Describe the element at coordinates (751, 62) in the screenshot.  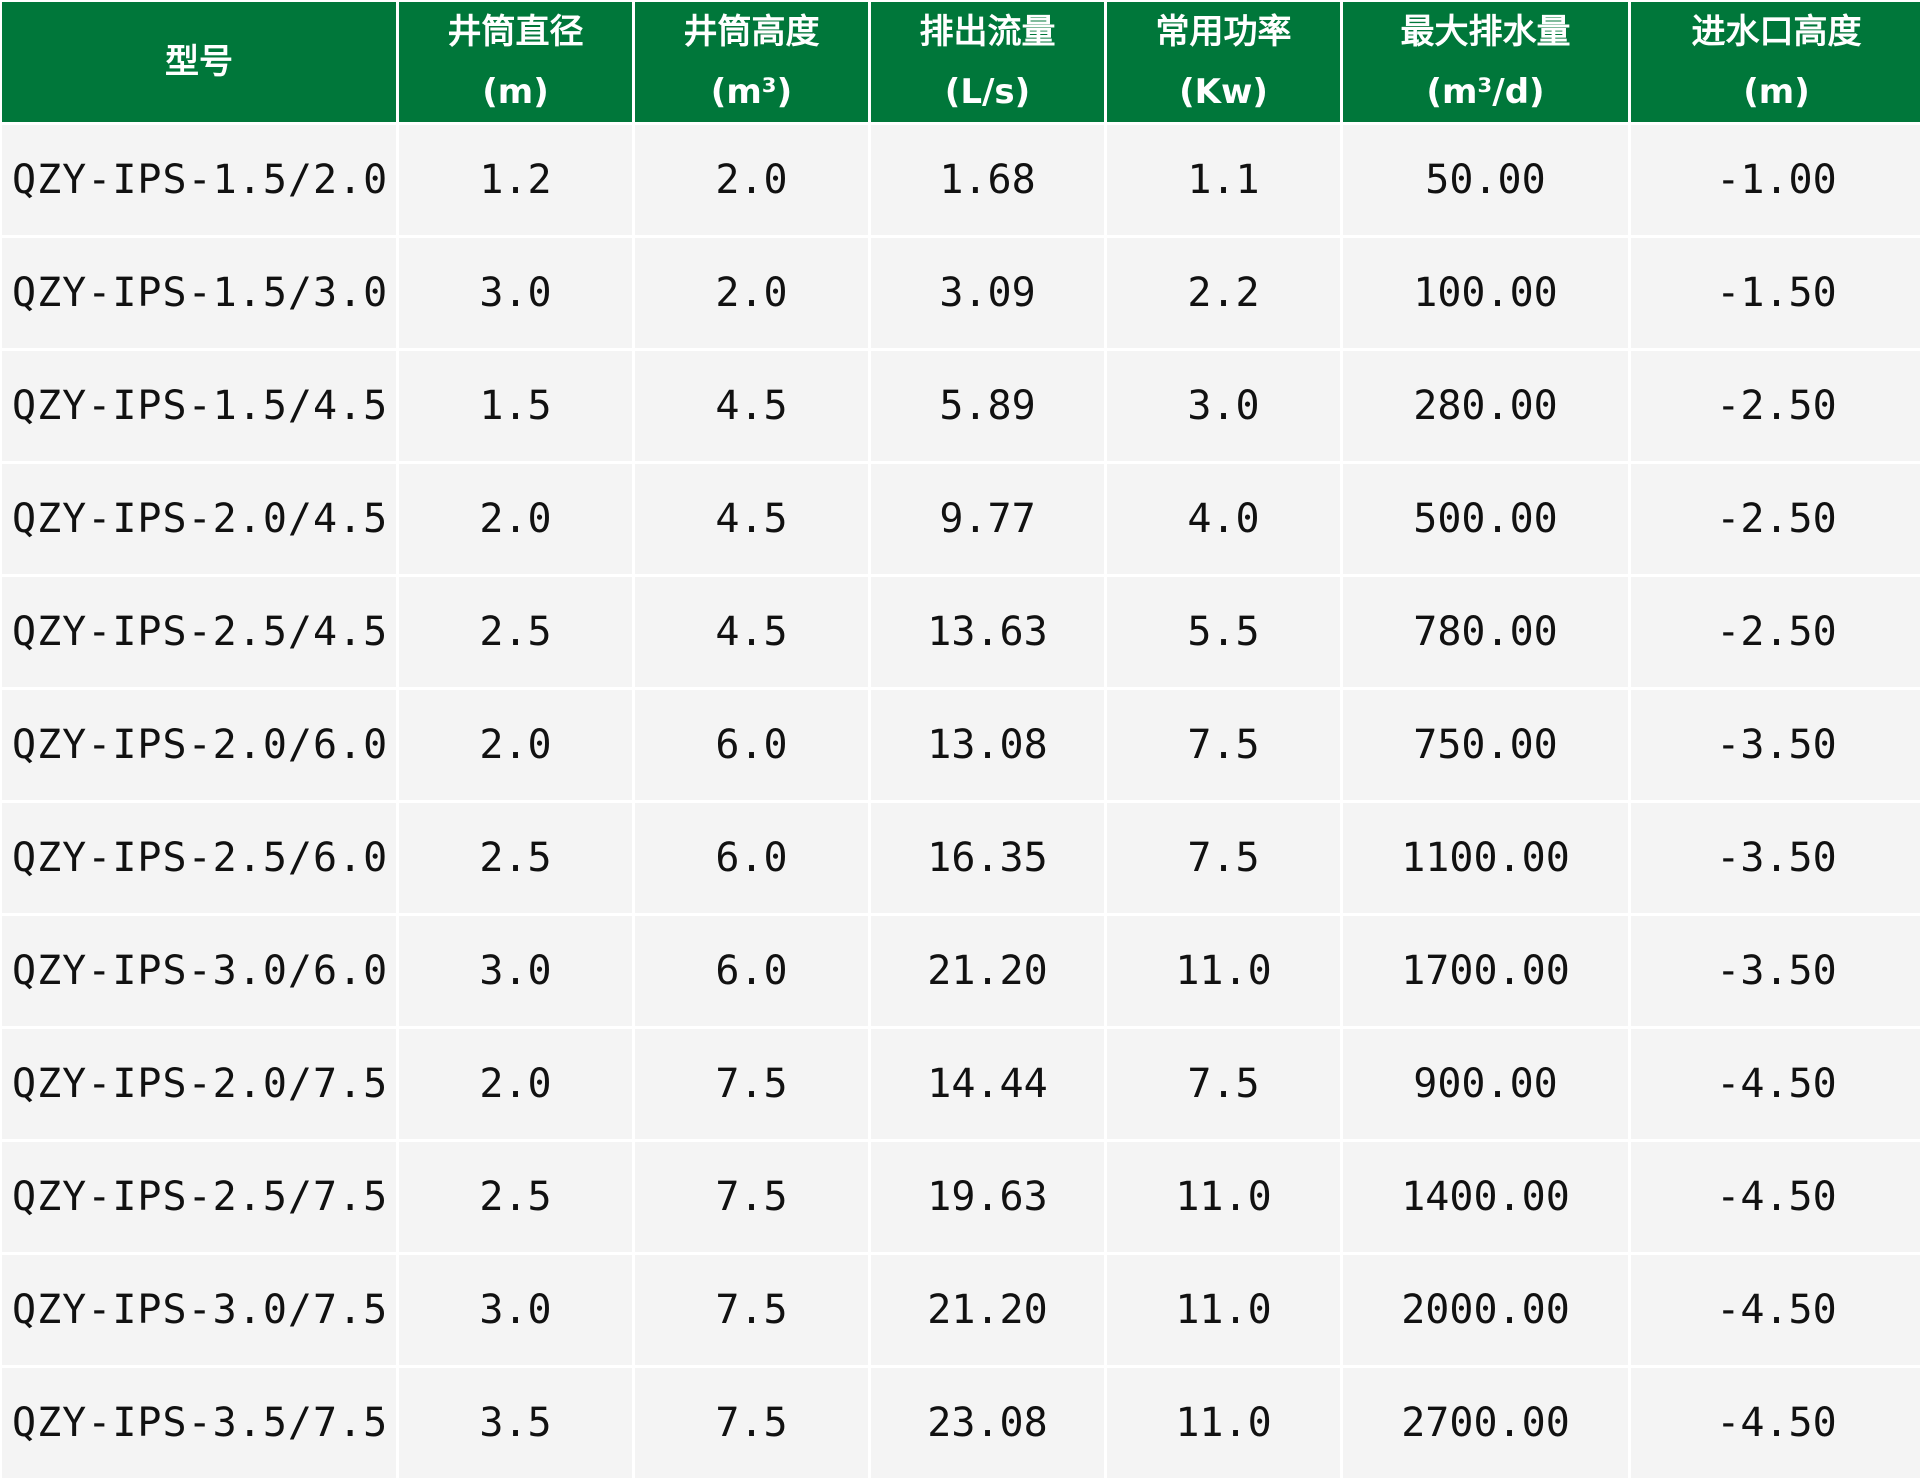
I see `column-header: 井筒高度 (m³)` at that location.